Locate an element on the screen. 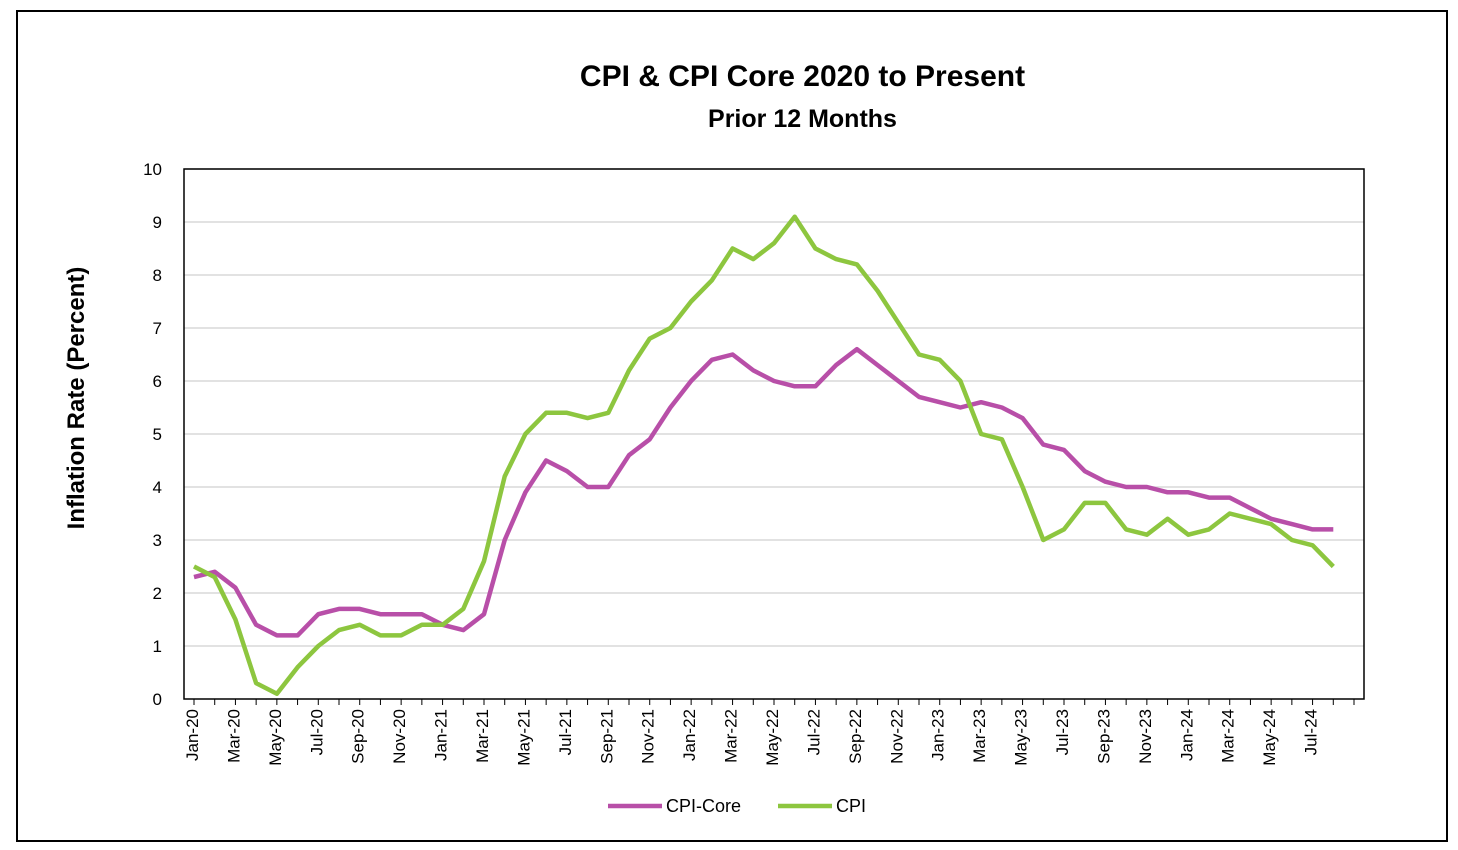  x-tick-label: Jul-24 is located at coordinates (1311, 732).